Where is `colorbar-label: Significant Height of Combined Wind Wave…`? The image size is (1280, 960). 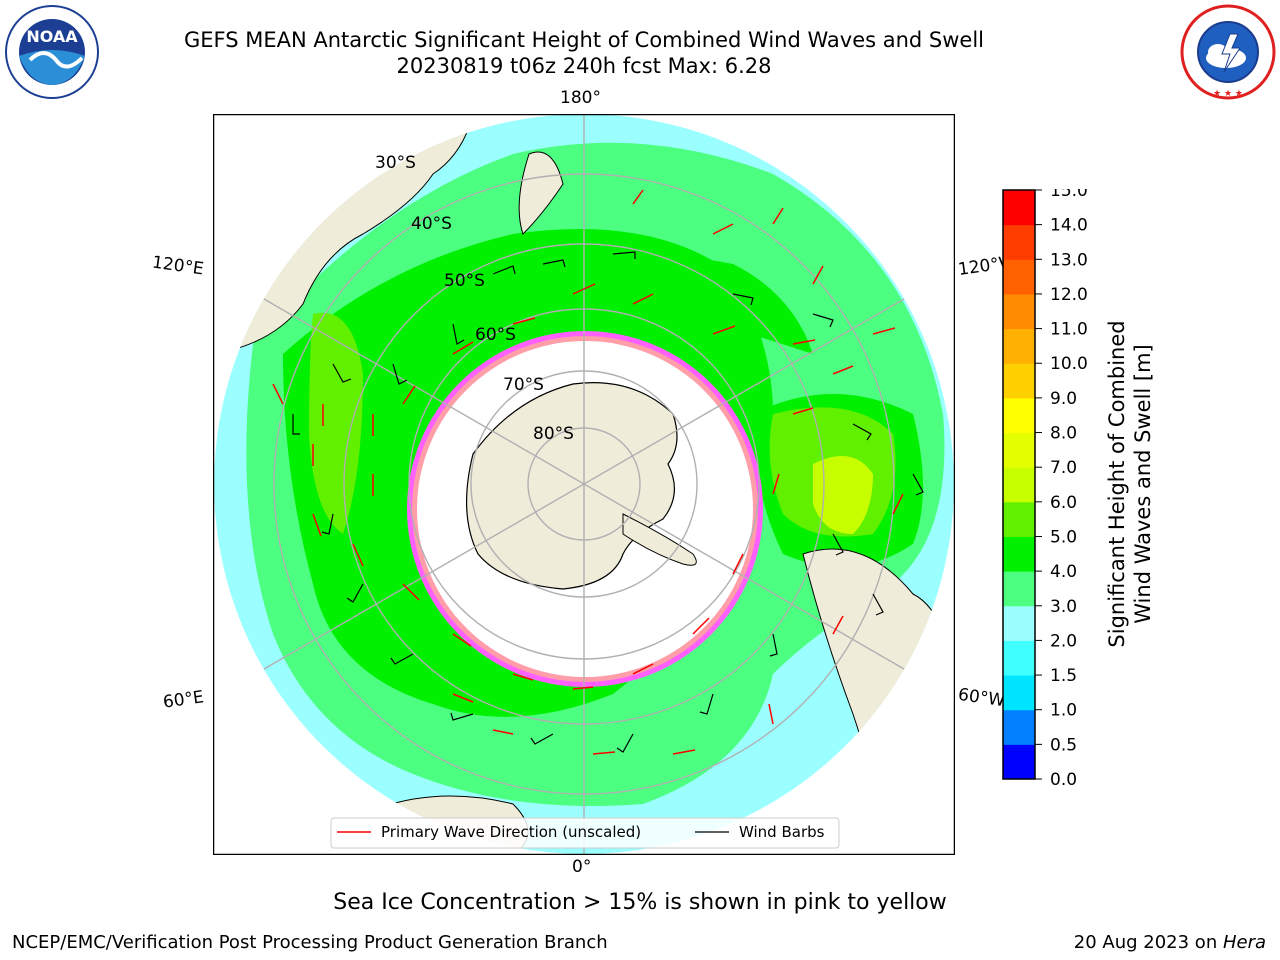 colorbar-label: Significant Height of Combined Wind Wave… is located at coordinates (1130, 483).